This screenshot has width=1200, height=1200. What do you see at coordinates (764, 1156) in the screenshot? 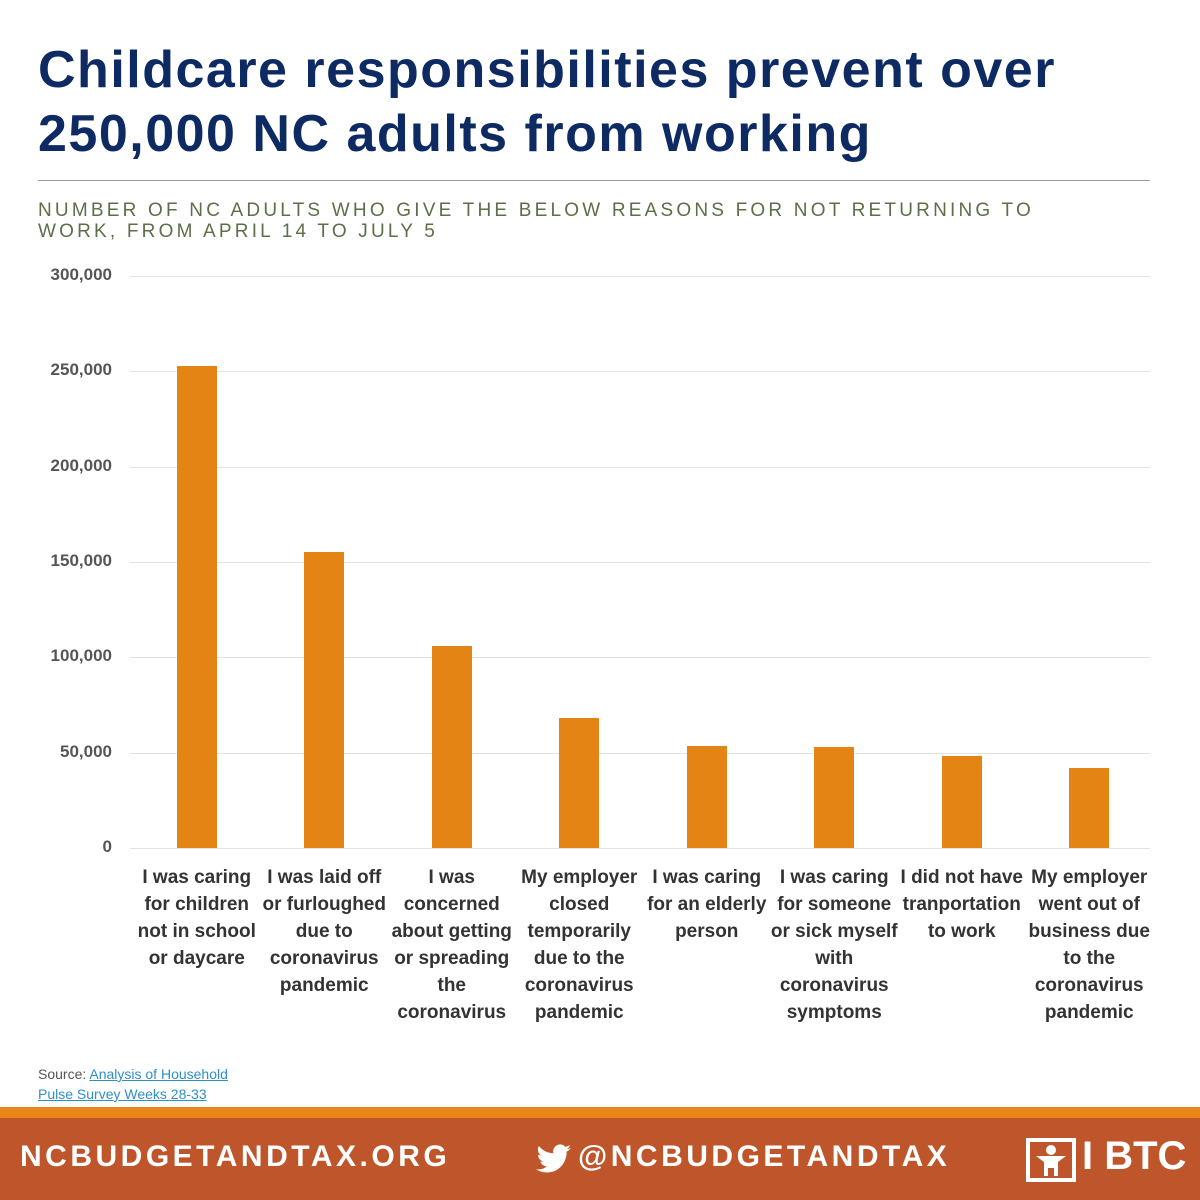
I see `twitter-handle: @NCBUDGETANDTAX` at bounding box center [764, 1156].